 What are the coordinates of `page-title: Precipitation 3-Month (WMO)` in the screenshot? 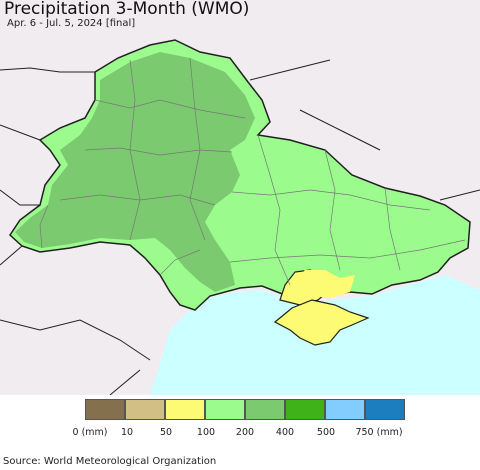 It's located at (127, 9).